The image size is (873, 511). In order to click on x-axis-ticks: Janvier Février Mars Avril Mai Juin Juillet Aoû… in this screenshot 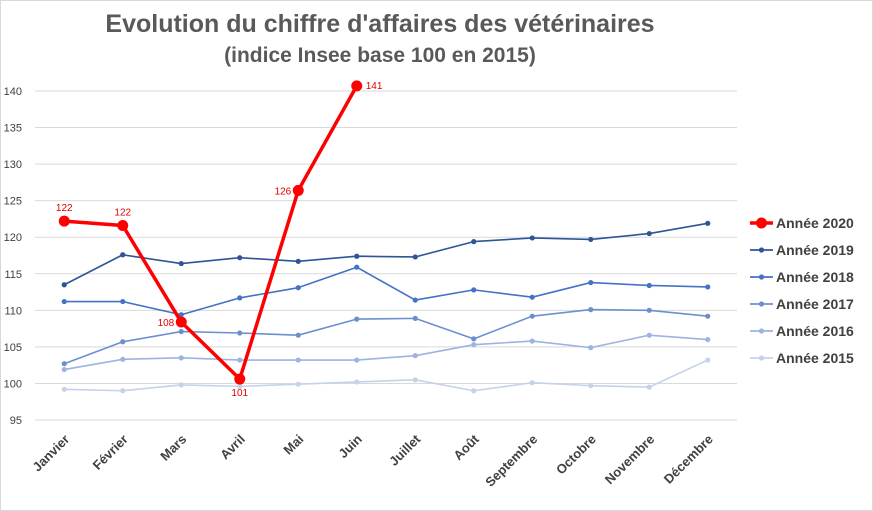, I will do `click(373, 460)`.